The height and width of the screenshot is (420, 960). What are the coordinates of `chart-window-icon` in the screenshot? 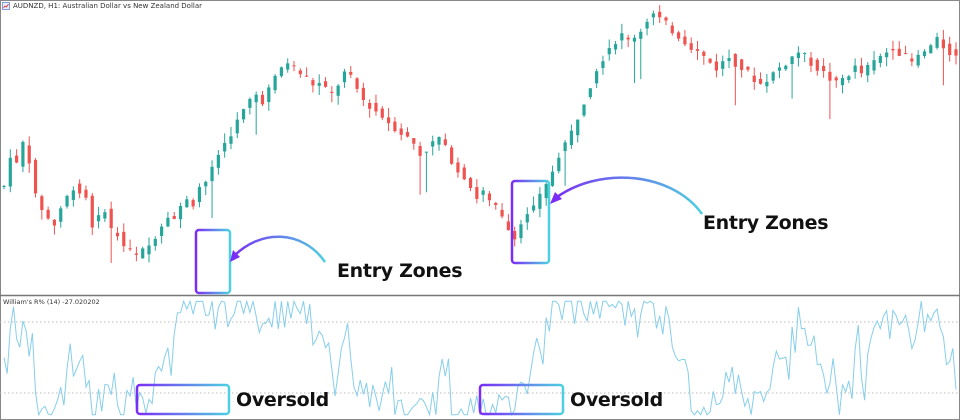 It's located at (6, 5).